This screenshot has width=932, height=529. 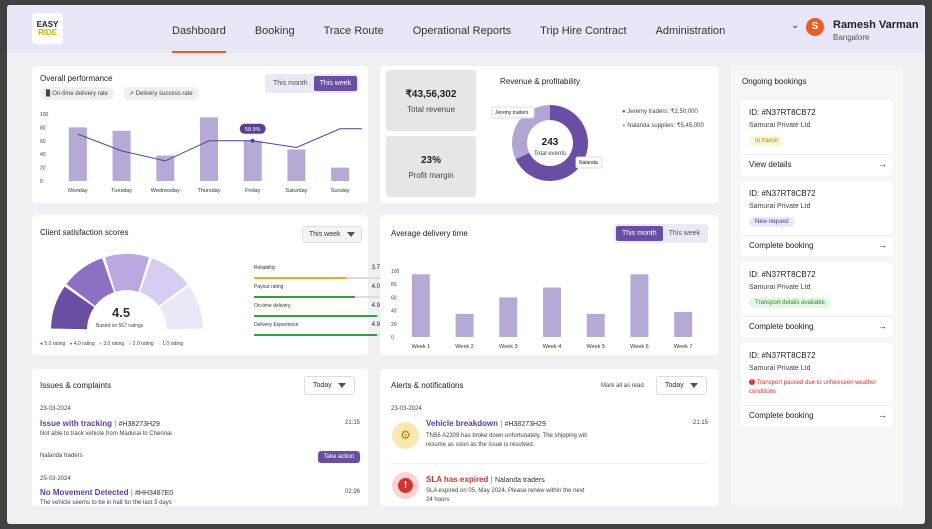 I want to click on avatar: S, so click(x=815, y=27).